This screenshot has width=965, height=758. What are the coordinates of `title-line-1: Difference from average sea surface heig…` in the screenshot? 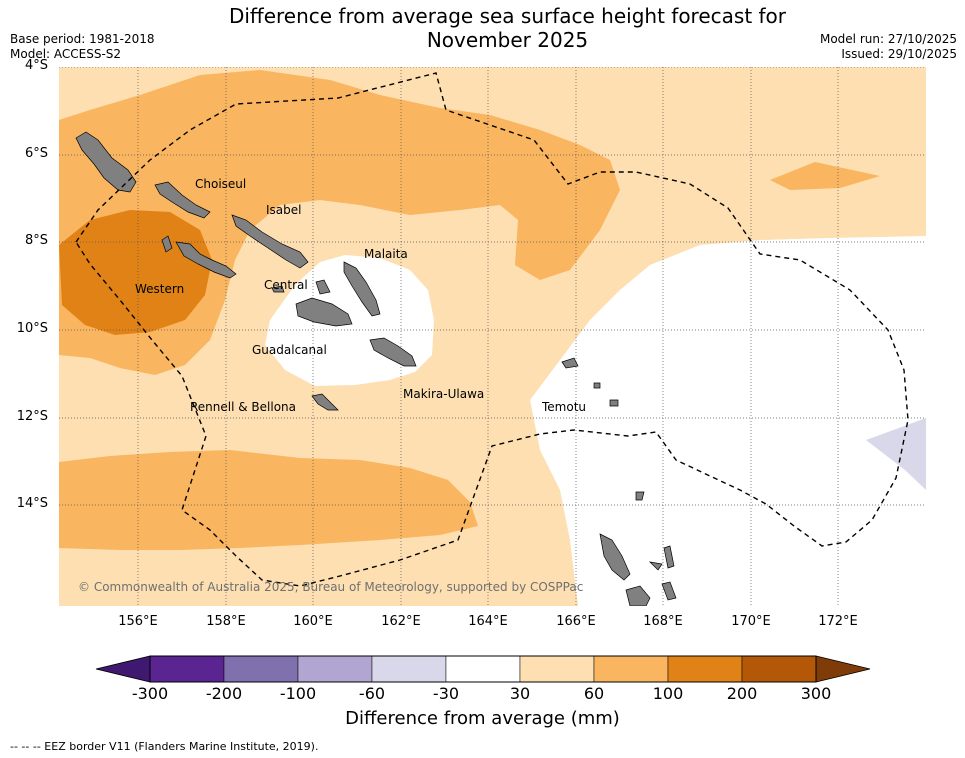 It's located at (507, 16).